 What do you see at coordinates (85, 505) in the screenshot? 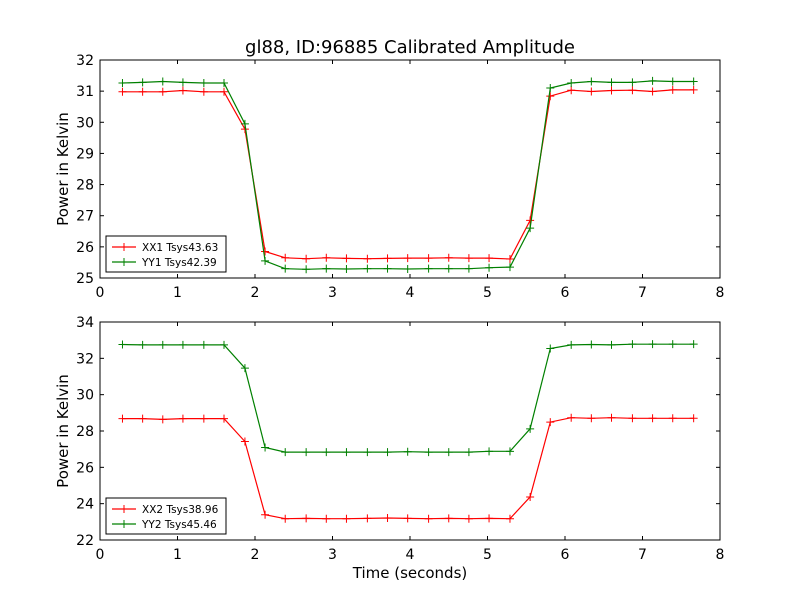
I see `y-tick-label: 24` at bounding box center [85, 505].